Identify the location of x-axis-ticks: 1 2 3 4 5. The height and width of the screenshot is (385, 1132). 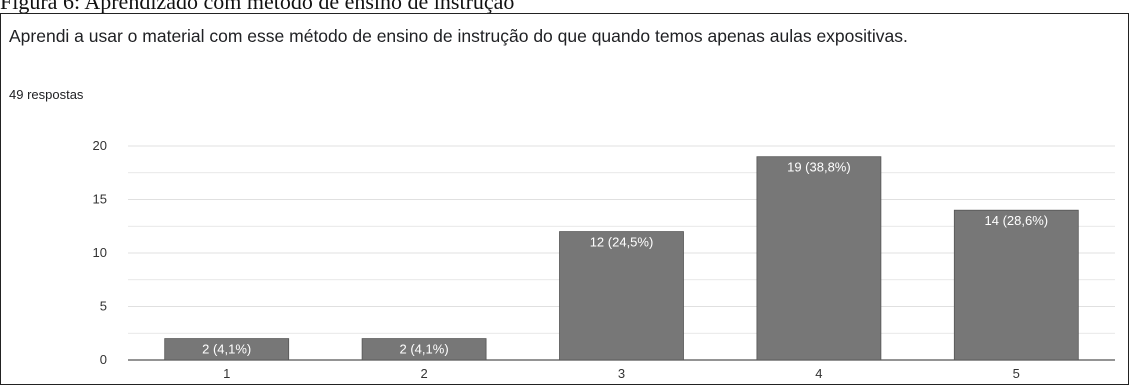
(621, 373).